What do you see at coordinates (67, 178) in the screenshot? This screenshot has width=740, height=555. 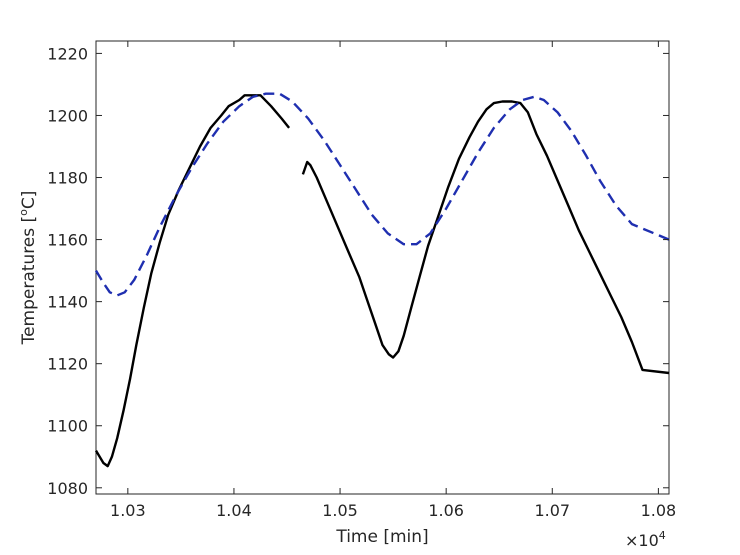 I see `y-tick-label: 1180` at bounding box center [67, 178].